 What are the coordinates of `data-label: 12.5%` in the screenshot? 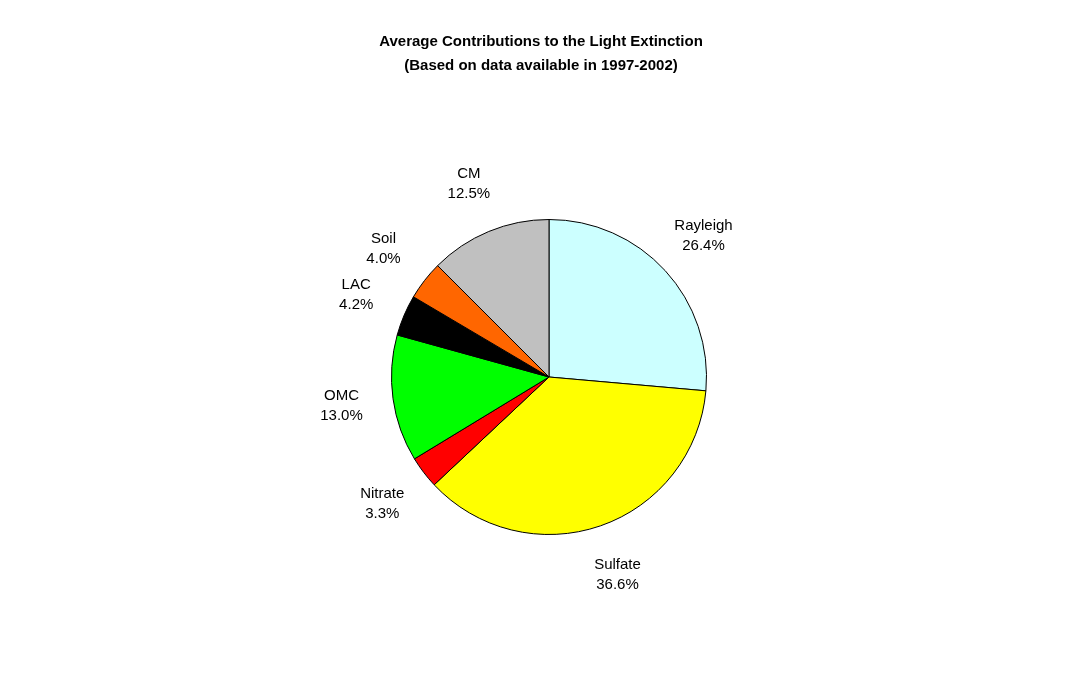 It's located at (469, 192).